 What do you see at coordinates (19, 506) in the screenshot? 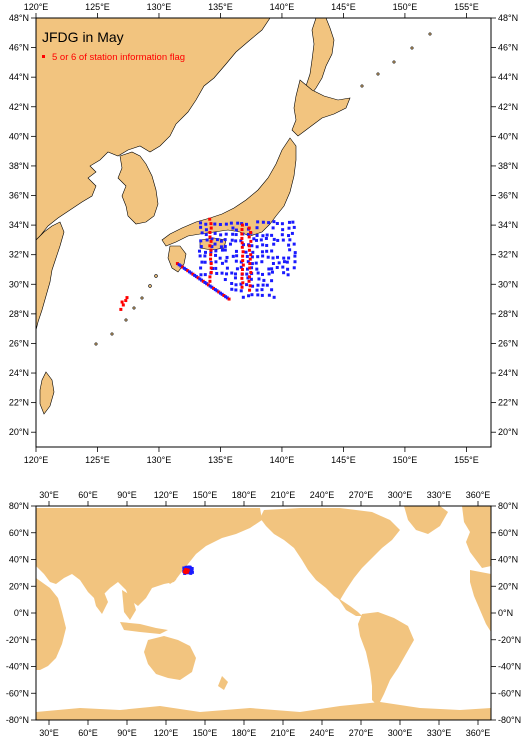
I see `global-lat-label-left: 80°N` at bounding box center [19, 506].